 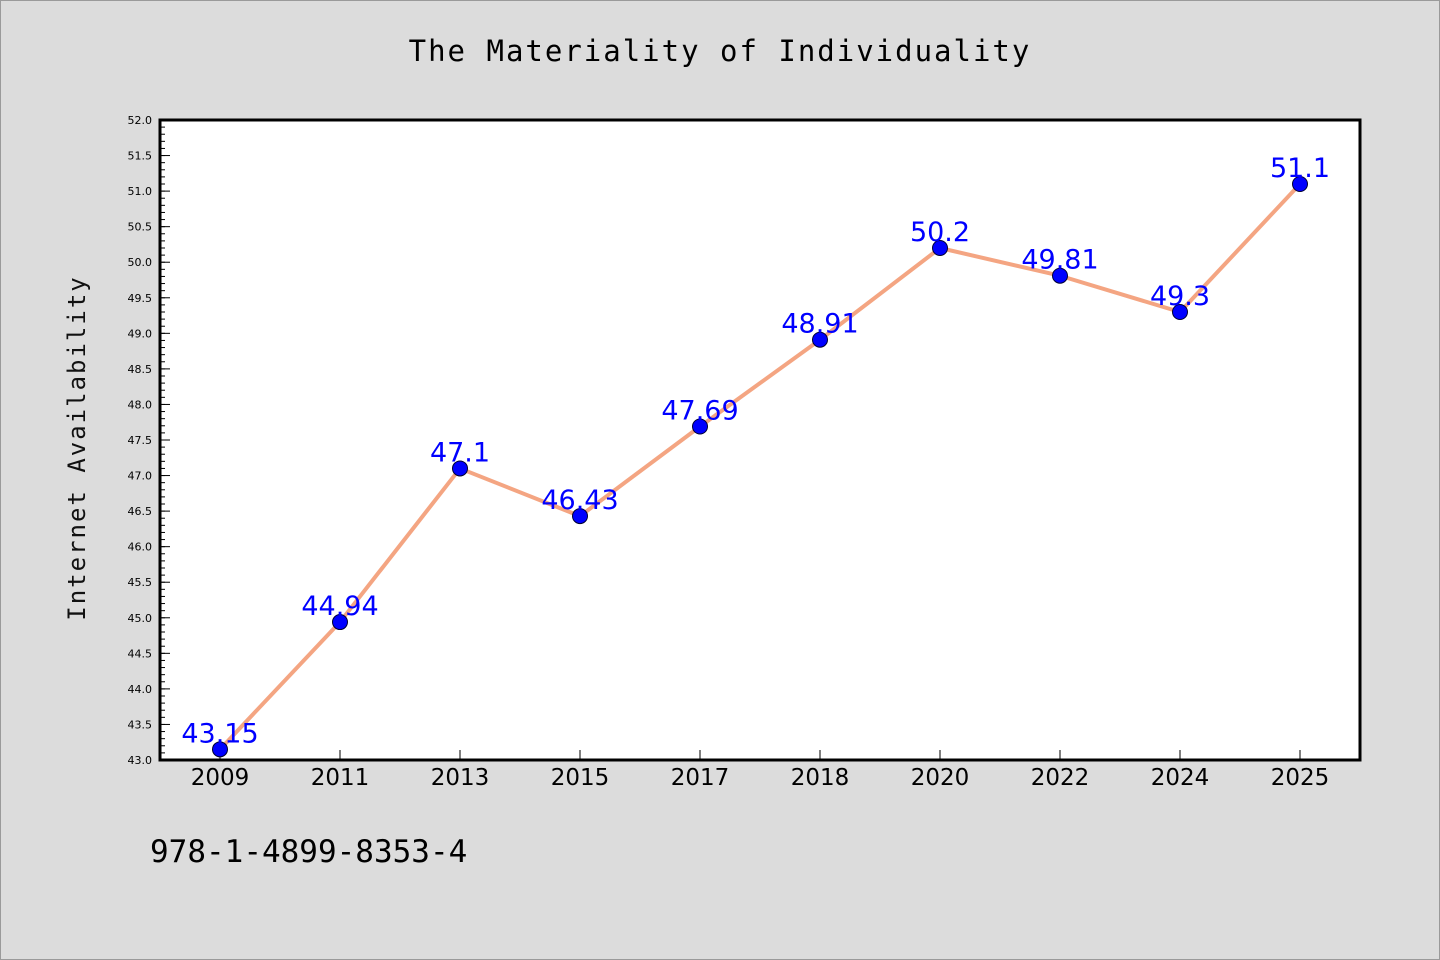 I want to click on y-tick-label: 44.0, so click(x=140, y=689).